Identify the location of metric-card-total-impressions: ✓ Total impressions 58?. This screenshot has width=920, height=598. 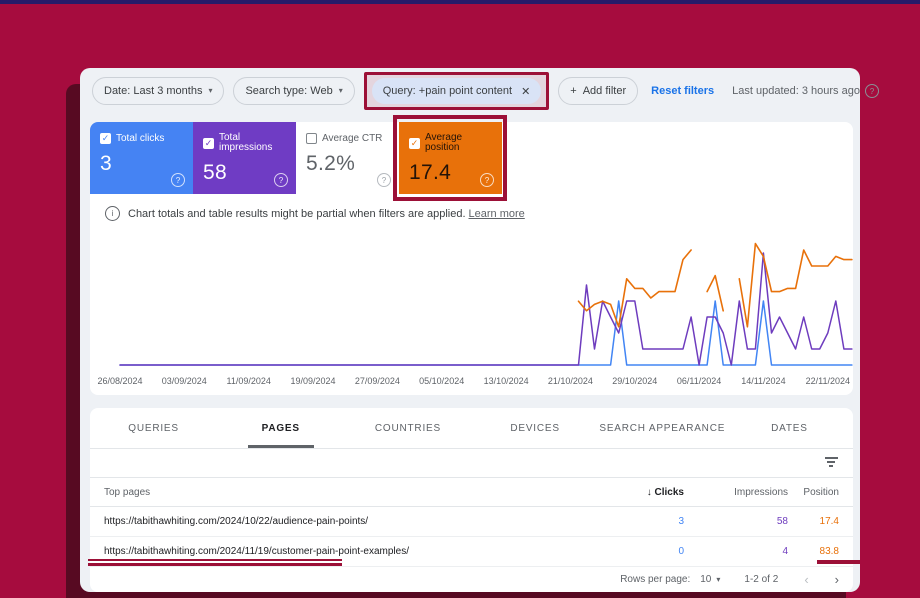
(244, 158).